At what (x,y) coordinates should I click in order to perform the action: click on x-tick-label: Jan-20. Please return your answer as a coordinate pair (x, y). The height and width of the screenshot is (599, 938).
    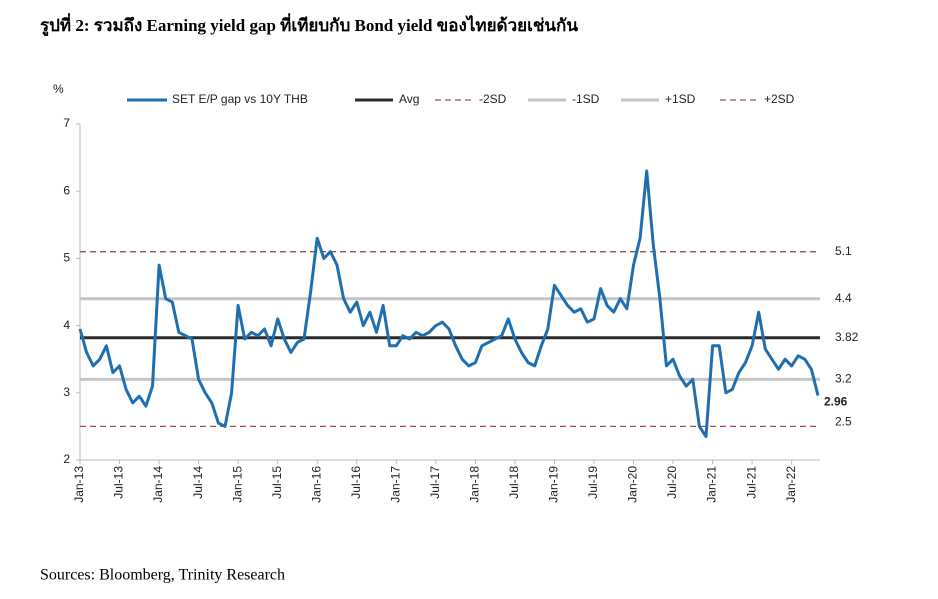
    Looking at the image, I should click on (633, 484).